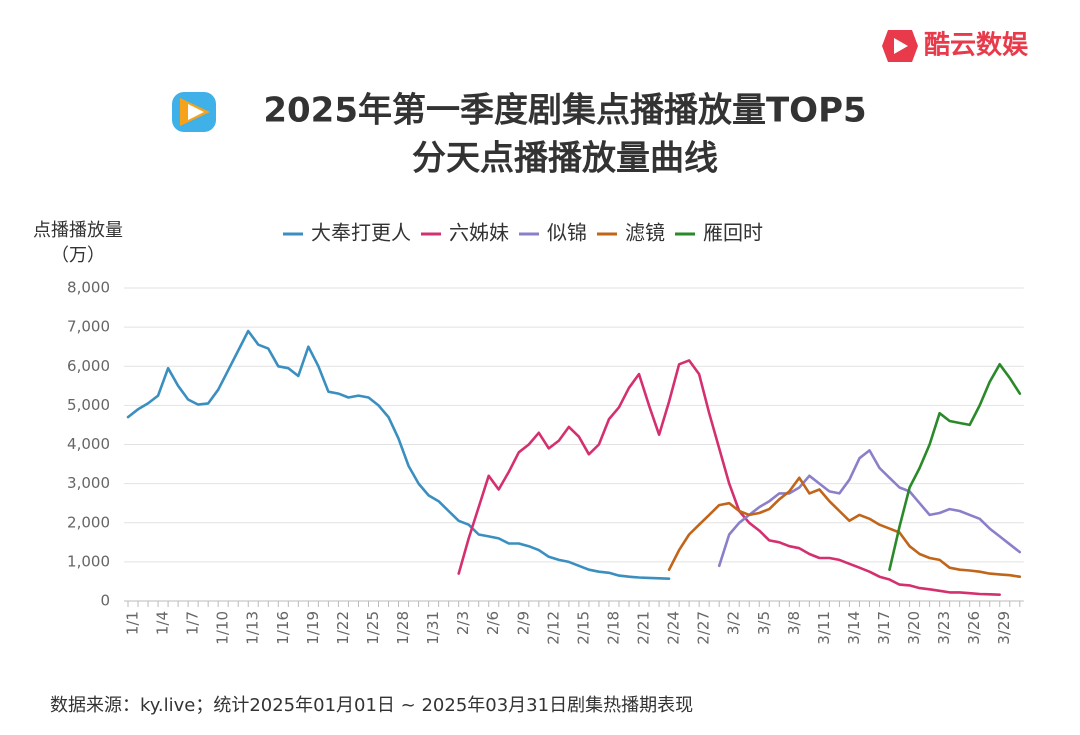 The height and width of the screenshot is (735, 1080). I want to click on x-tick-label: 3/14, so click(854, 628).